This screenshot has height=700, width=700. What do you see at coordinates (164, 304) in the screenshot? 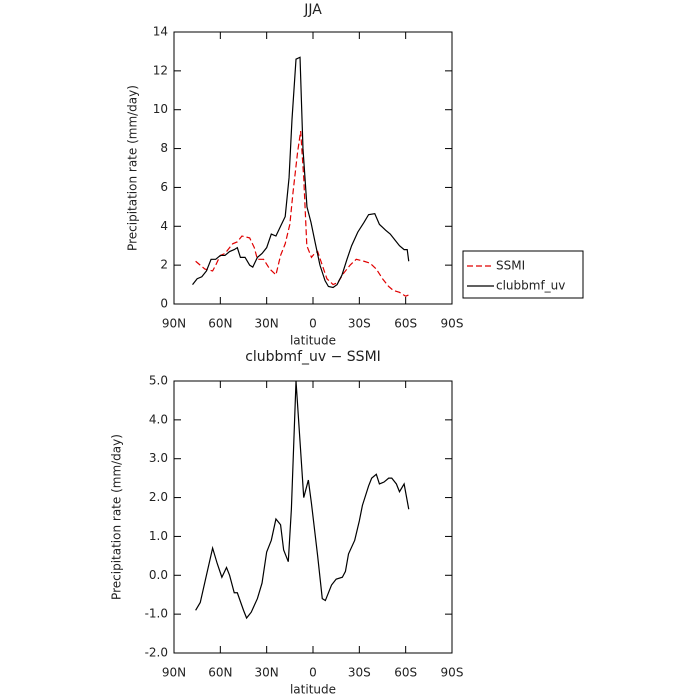
I see `y-tick-label: 0` at bounding box center [164, 304].